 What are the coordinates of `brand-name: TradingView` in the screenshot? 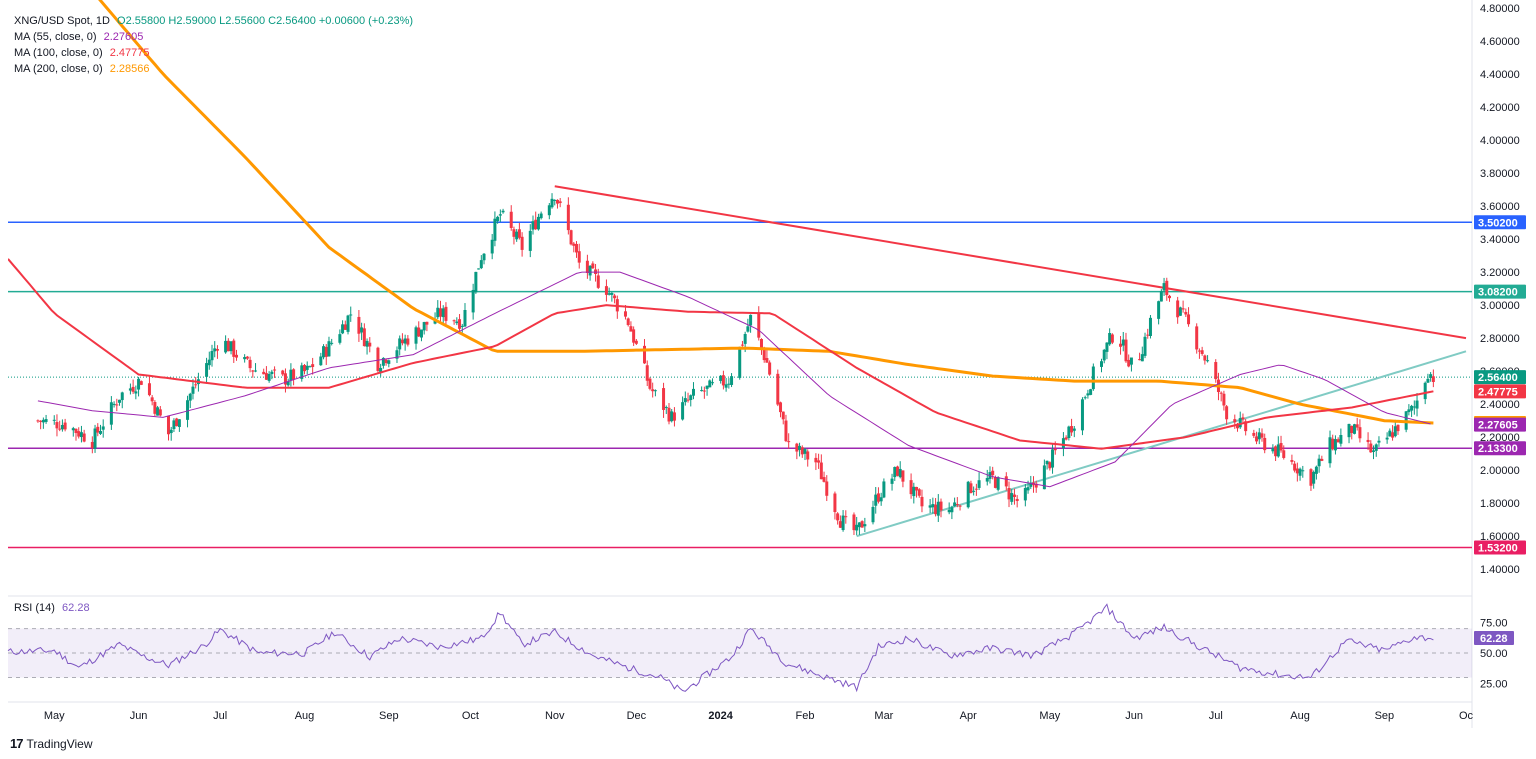 It's located at (59, 743).